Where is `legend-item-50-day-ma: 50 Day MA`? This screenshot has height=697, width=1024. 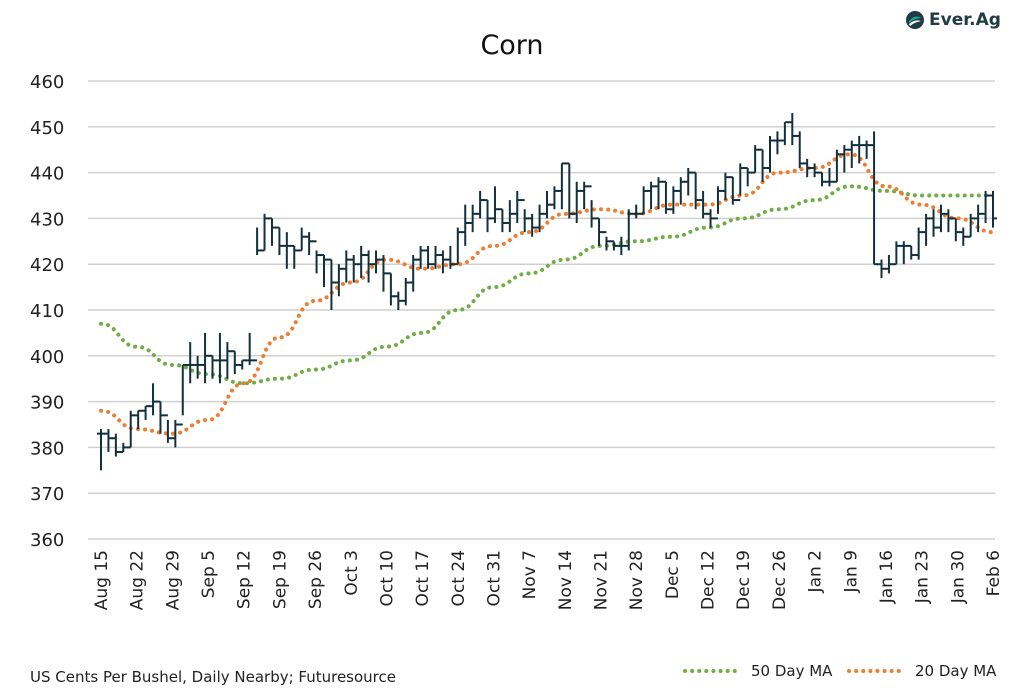 legend-item-50-day-ma: 50 Day MA is located at coordinates (757, 671).